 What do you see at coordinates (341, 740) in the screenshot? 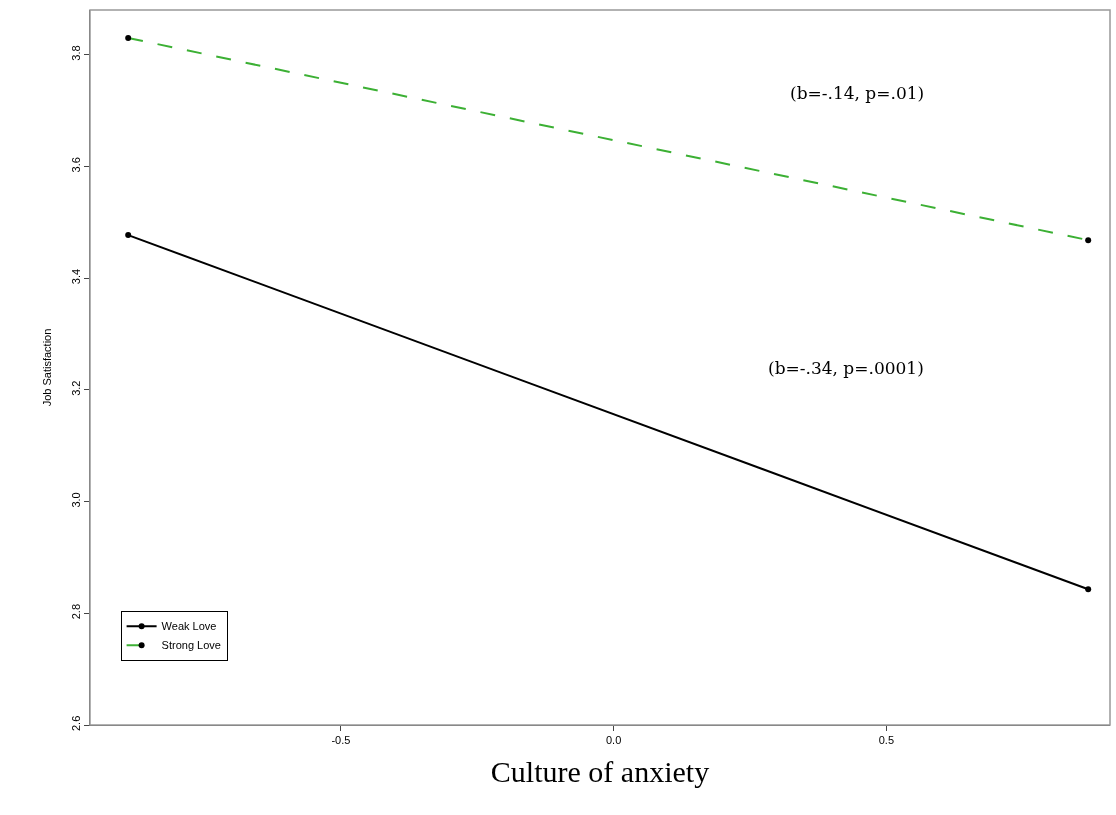
I see `x-tick-label: -0.5` at bounding box center [341, 740].